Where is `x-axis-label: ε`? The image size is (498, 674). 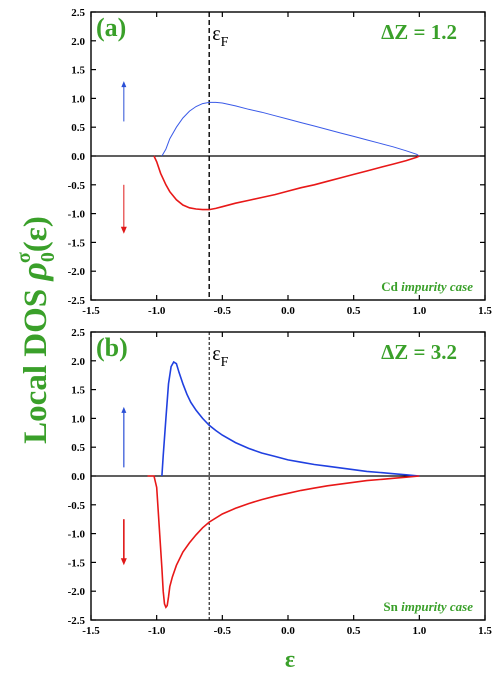
x-axis-label: ε is located at coordinates (290, 660).